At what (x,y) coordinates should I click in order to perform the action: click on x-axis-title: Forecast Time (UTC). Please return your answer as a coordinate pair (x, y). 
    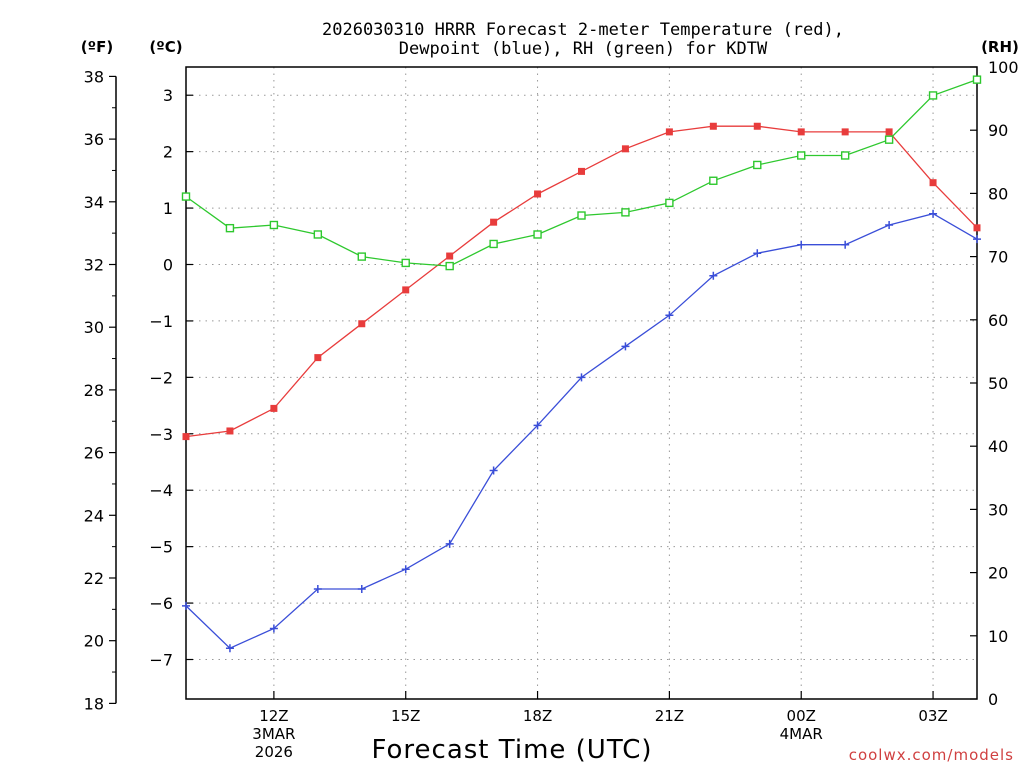
    Looking at the image, I should click on (511, 750).